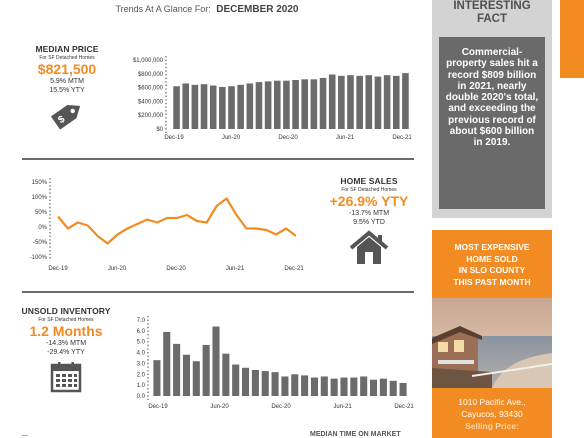  I want to click on most-expensive-title-line4: THIS PAST MONTH, so click(492, 281).